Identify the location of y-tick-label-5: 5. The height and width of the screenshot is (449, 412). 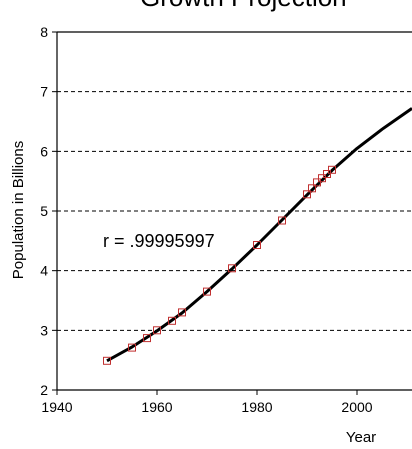
(44, 211).